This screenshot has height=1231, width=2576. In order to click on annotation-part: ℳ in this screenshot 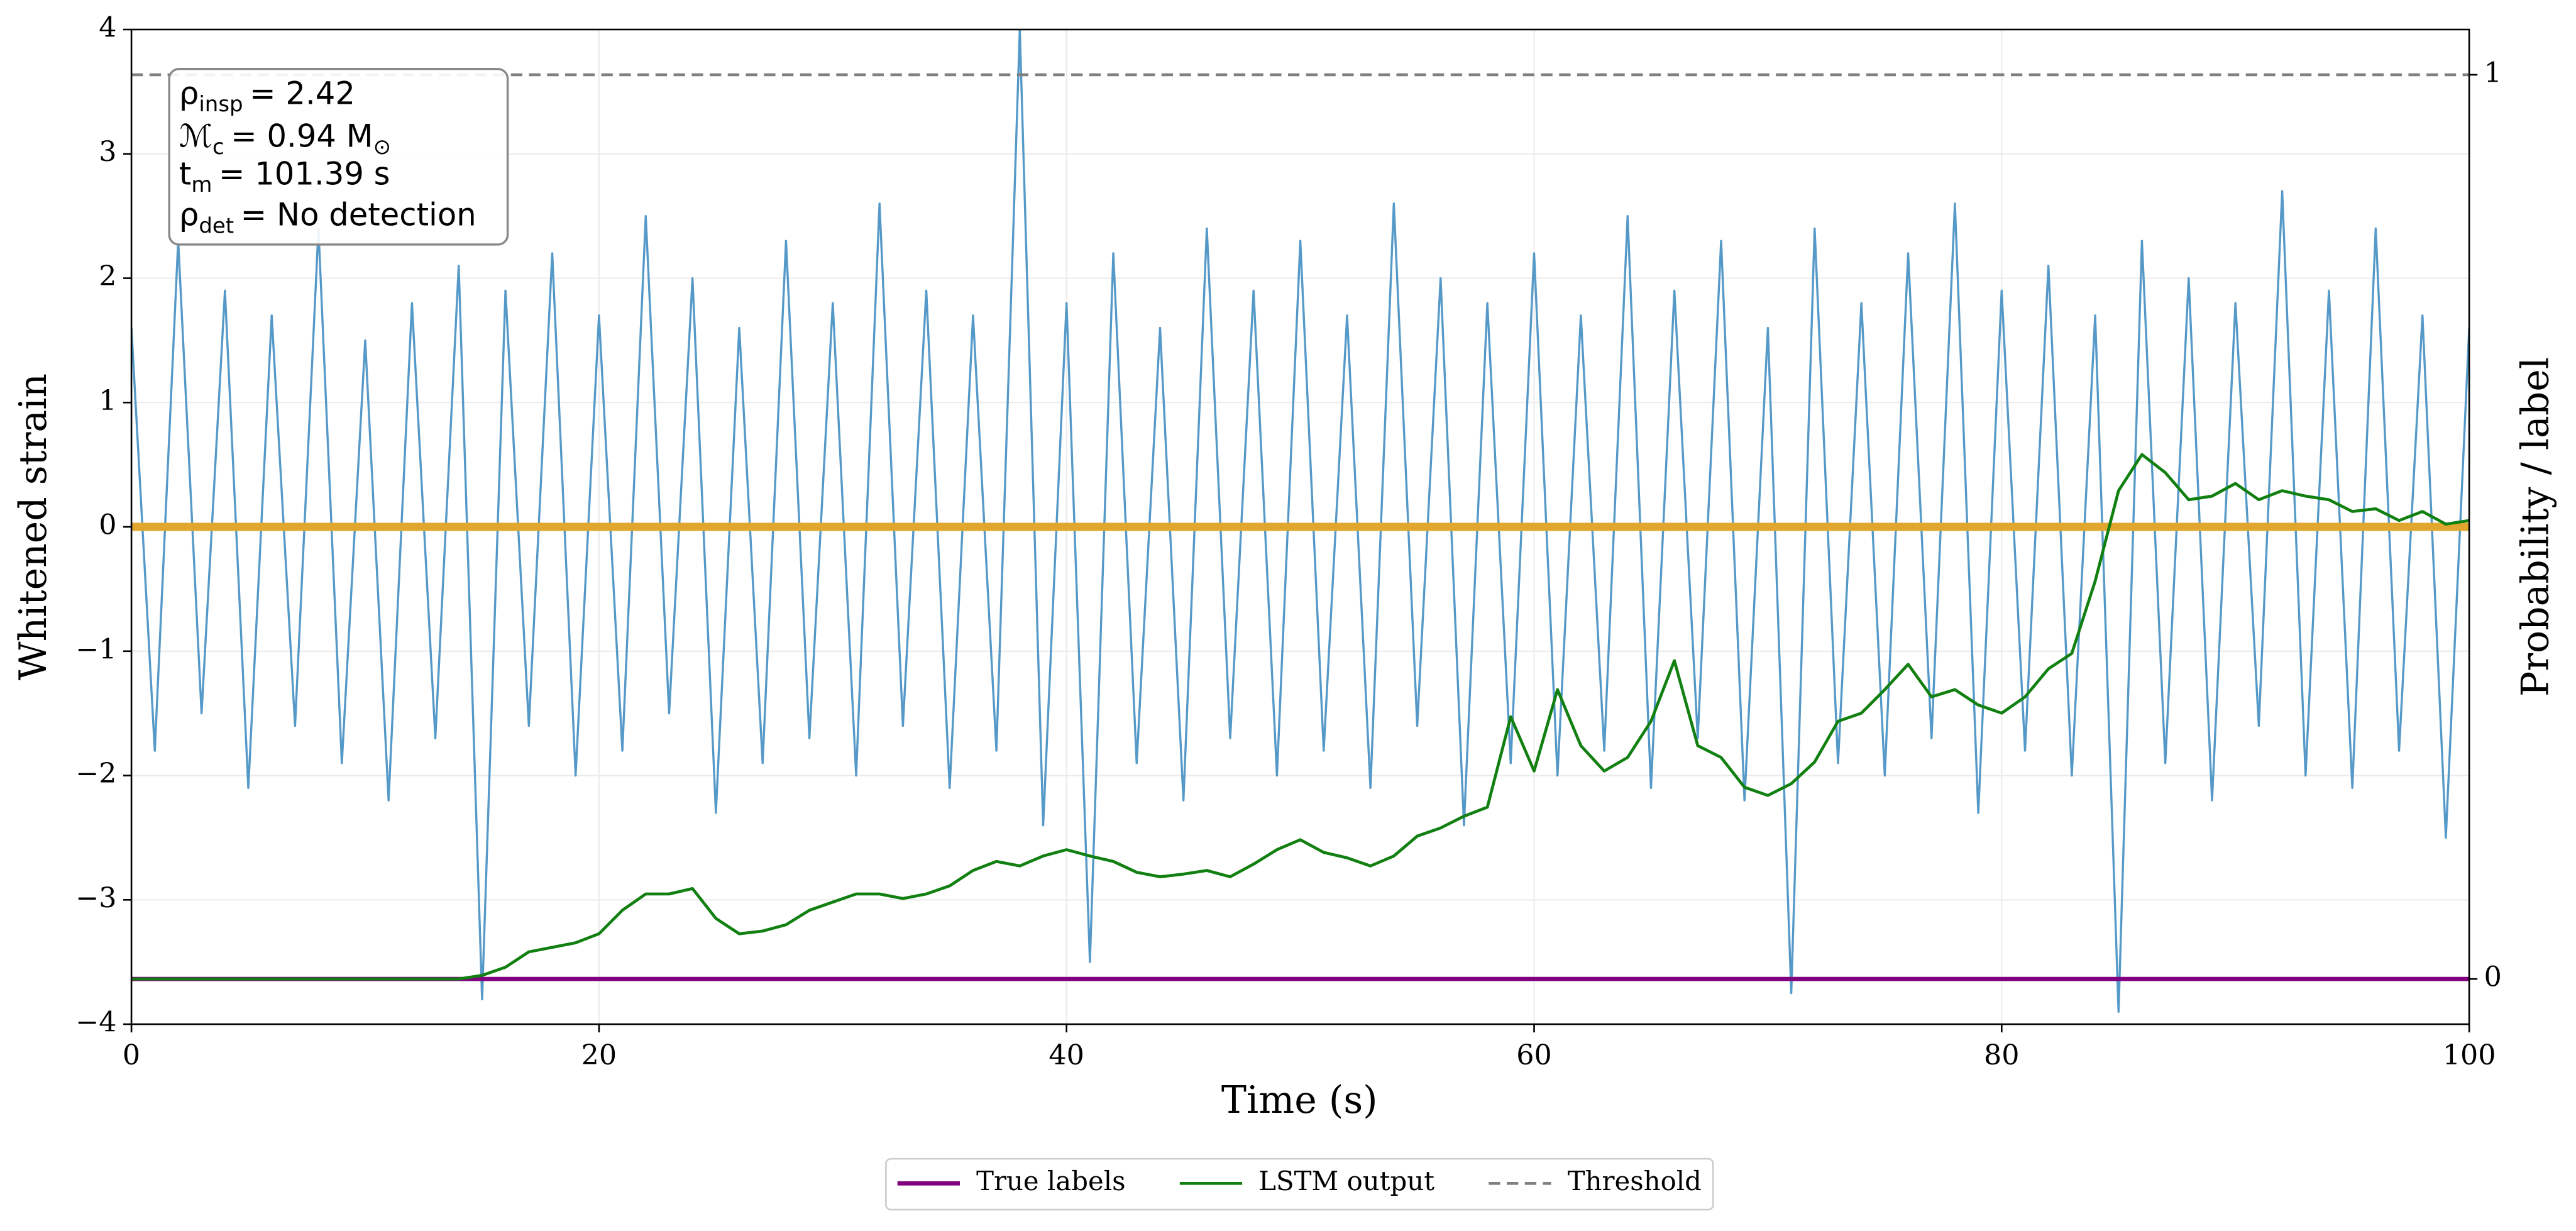, I will do `click(196, 136)`.